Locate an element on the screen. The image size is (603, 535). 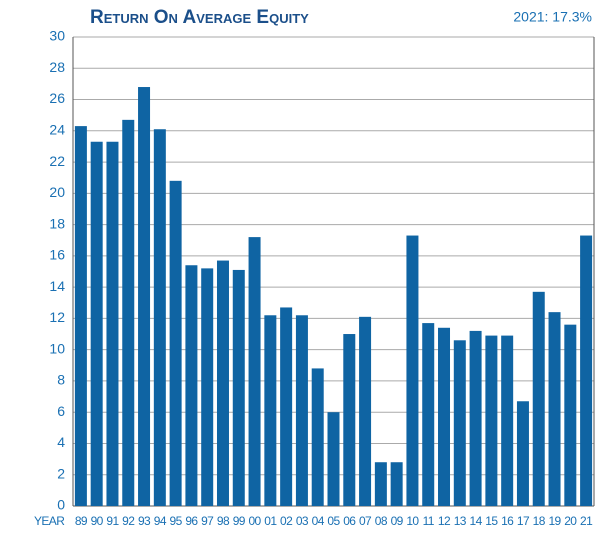
x-tick-label: 97 is located at coordinates (207, 521).